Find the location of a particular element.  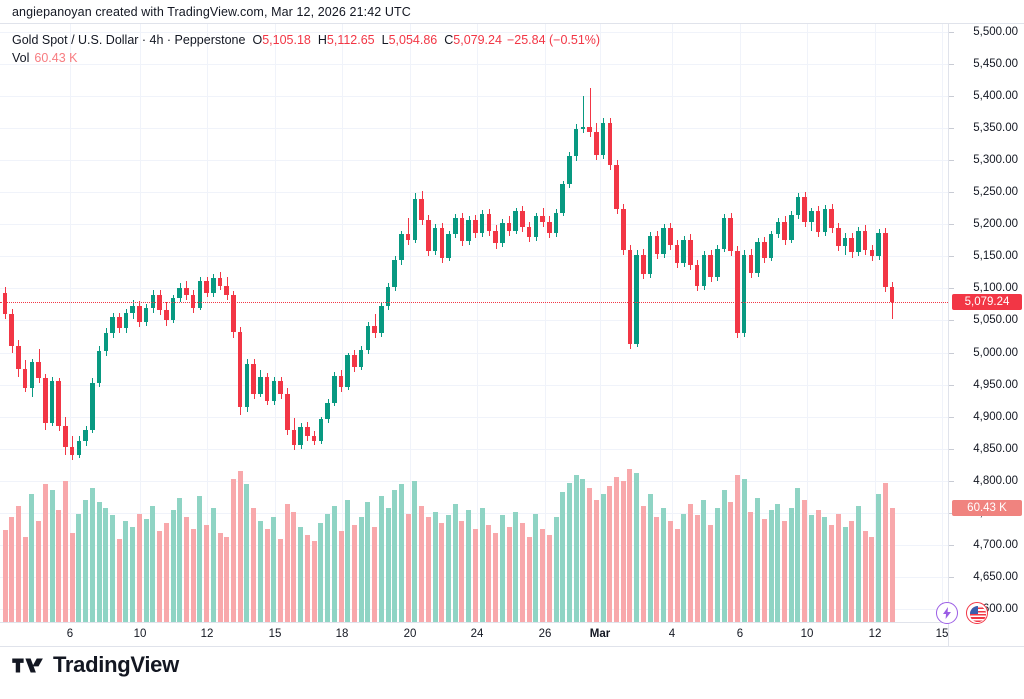

gridline-horizontal is located at coordinates (474, 513).